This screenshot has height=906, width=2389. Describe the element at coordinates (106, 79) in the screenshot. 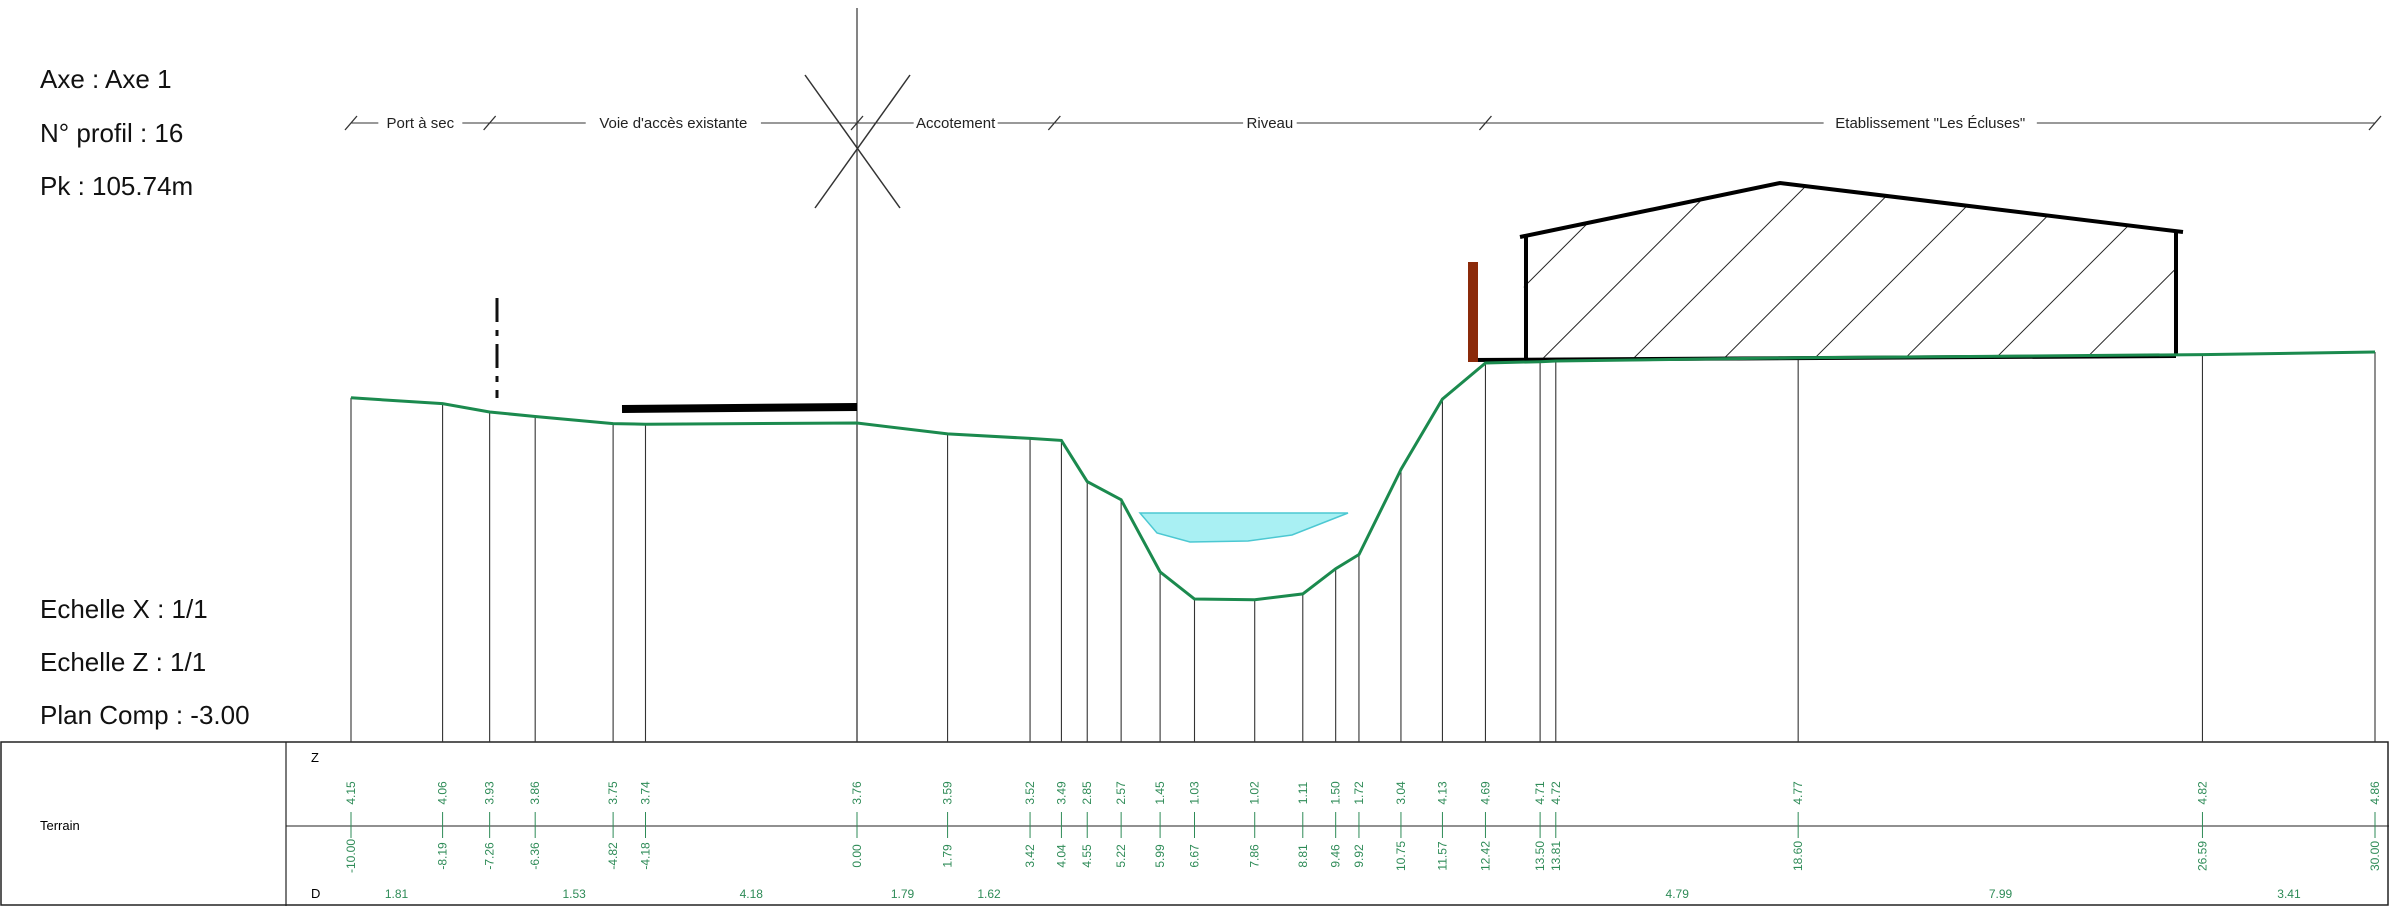

I see `axe-label: Axe : Axe 1` at that location.